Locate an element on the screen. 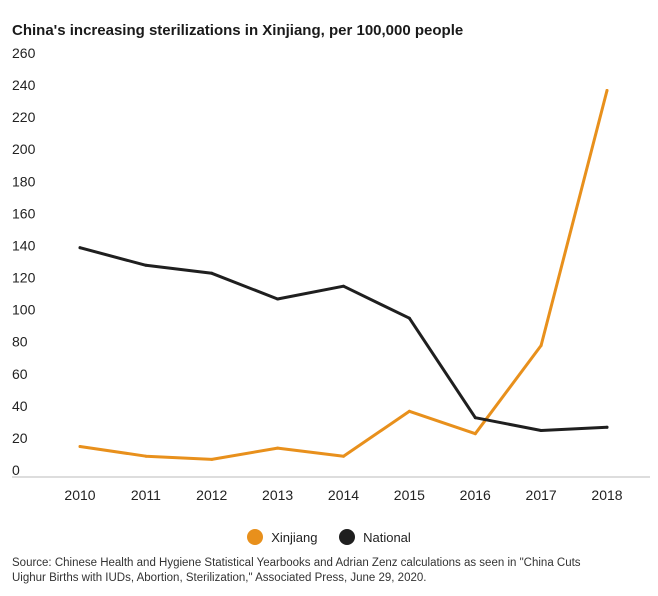 The image size is (658, 596). x-tick-label: 2010 is located at coordinates (79, 495).